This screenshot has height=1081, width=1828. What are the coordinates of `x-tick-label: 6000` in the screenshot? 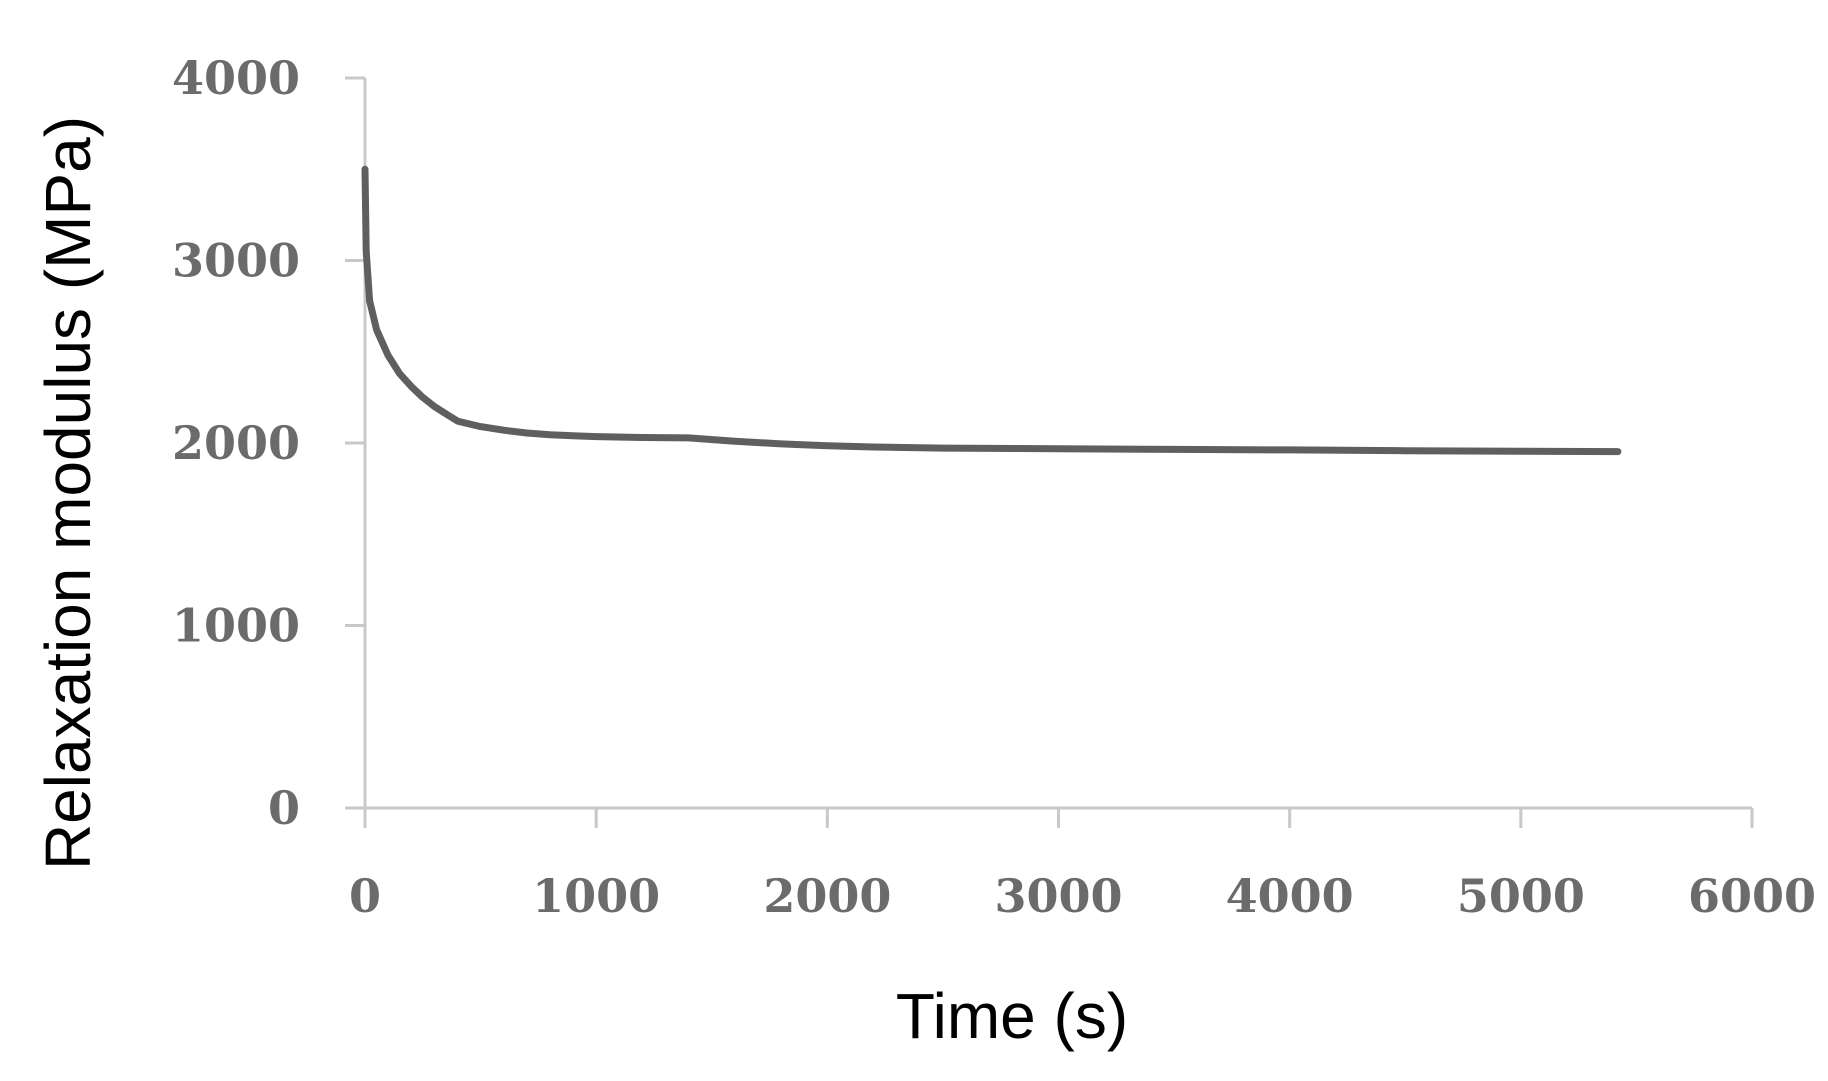 It's located at (1752, 896).